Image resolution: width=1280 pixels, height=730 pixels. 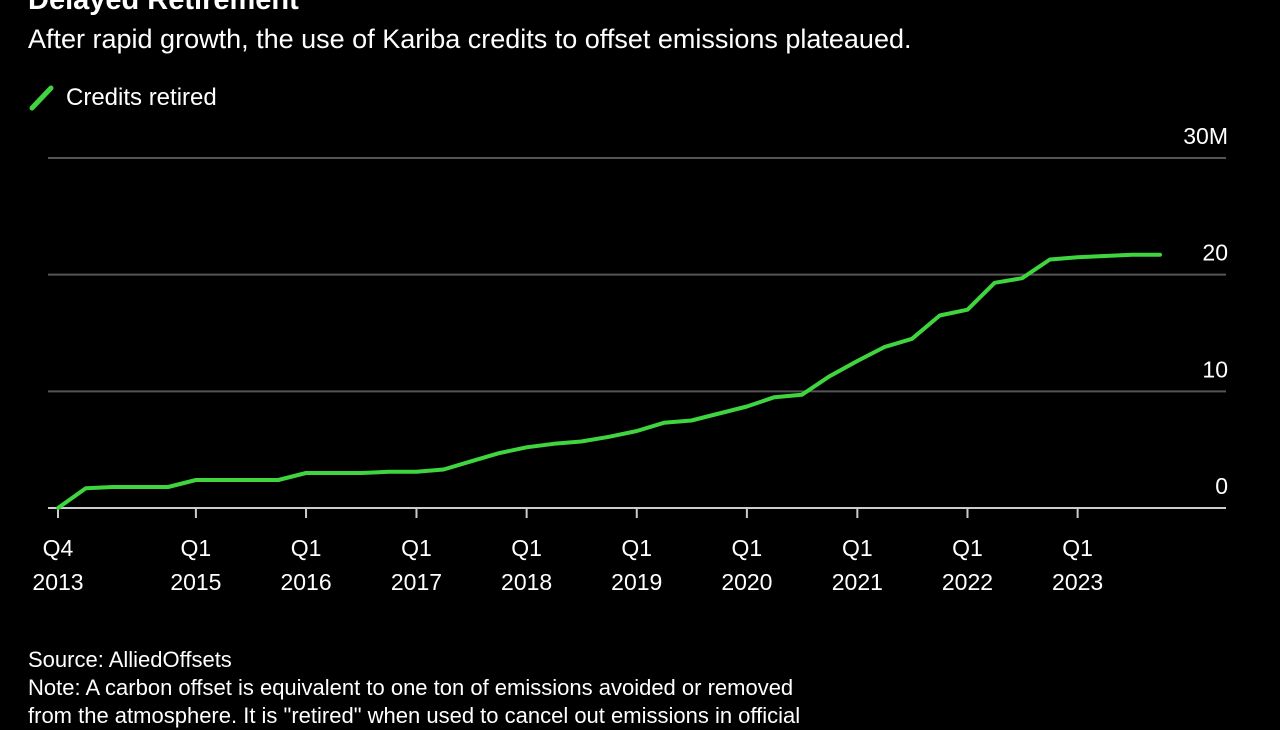 What do you see at coordinates (967, 582) in the screenshot?
I see `x-tick-label-8-1: 2022` at bounding box center [967, 582].